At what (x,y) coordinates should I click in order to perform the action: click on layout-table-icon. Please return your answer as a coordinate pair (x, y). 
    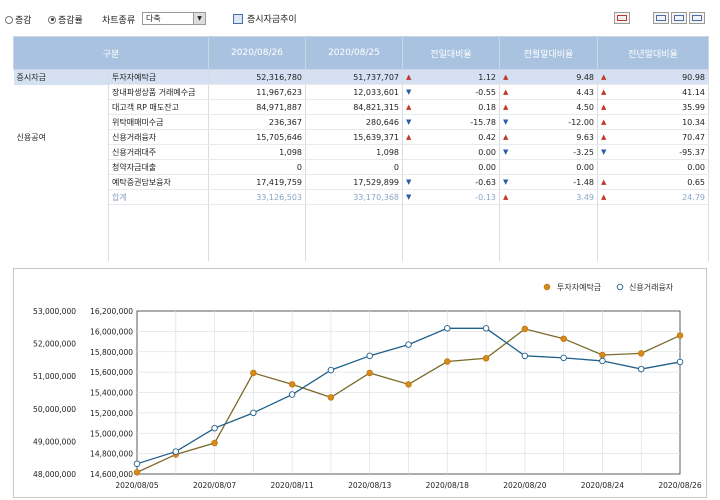
    Looking at the image, I should click on (697, 18).